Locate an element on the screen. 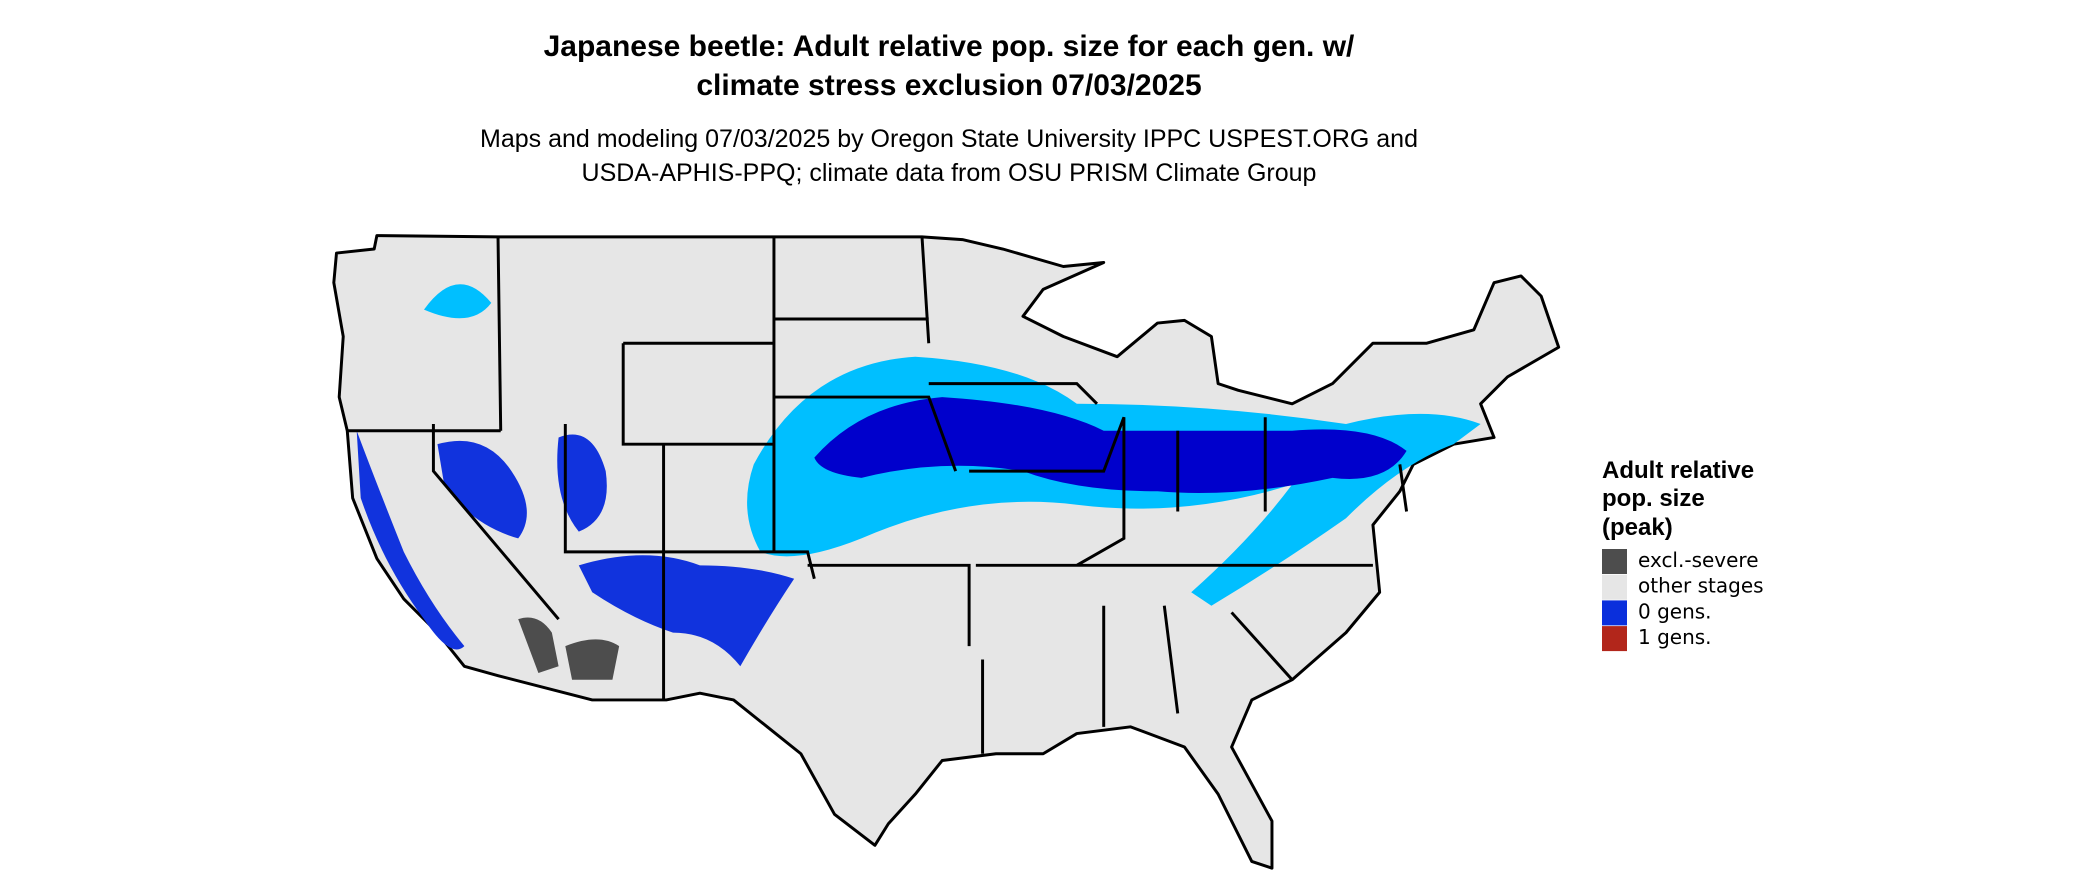  legend-label: 1 gens. is located at coordinates (1675, 637).